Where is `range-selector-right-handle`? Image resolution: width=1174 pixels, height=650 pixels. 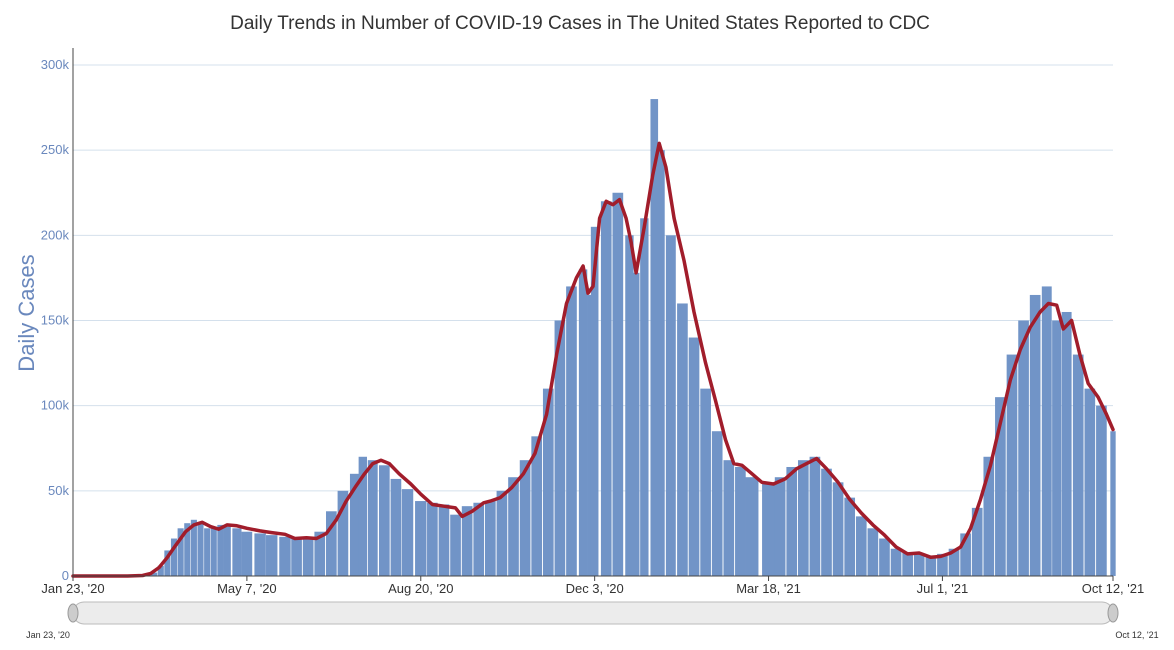 range-selector-right-handle is located at coordinates (1113, 613).